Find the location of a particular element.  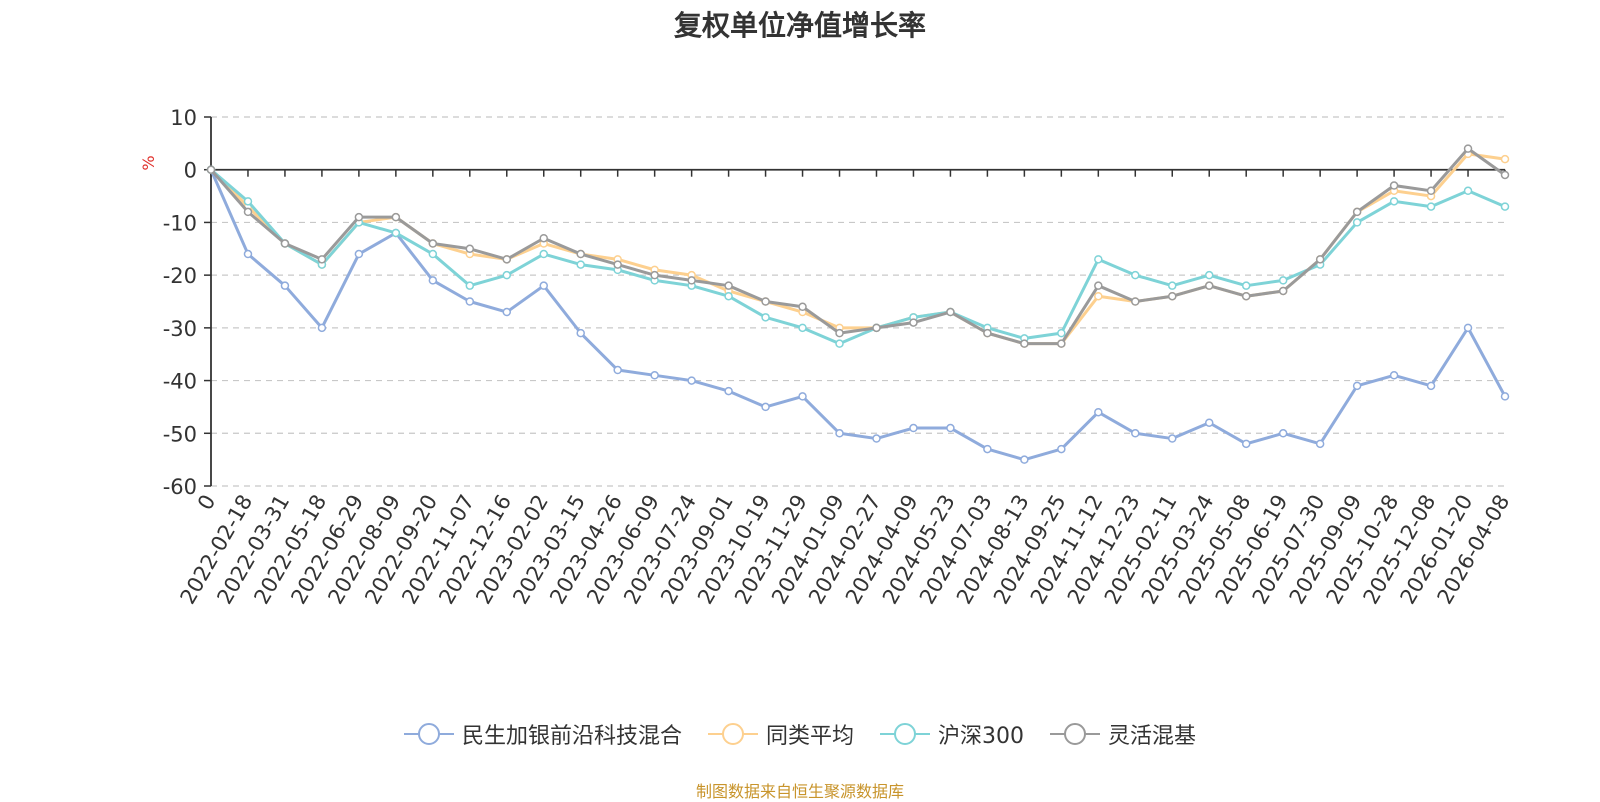

legend-label: 灵活混基 is located at coordinates (1152, 736).